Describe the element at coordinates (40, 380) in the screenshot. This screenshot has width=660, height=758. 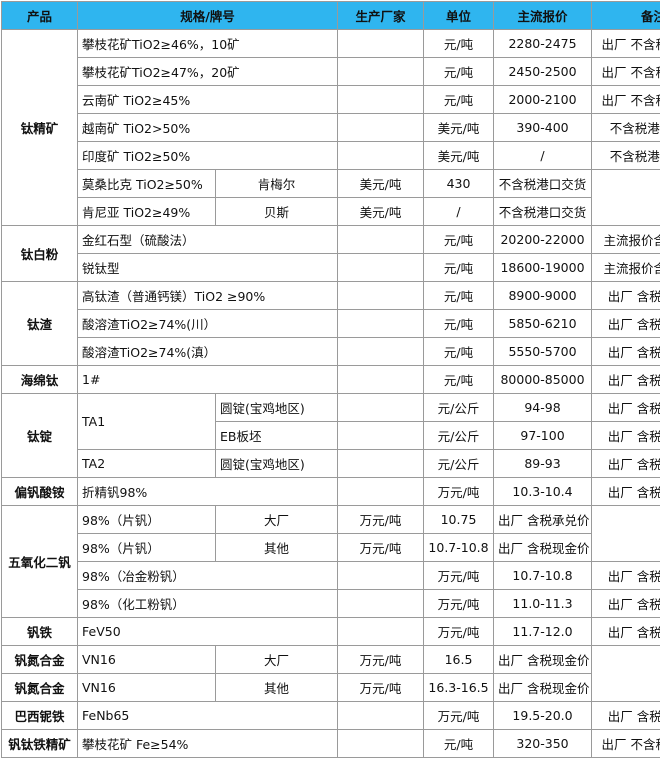
I see `product-category-cell: 海绵钛` at that location.